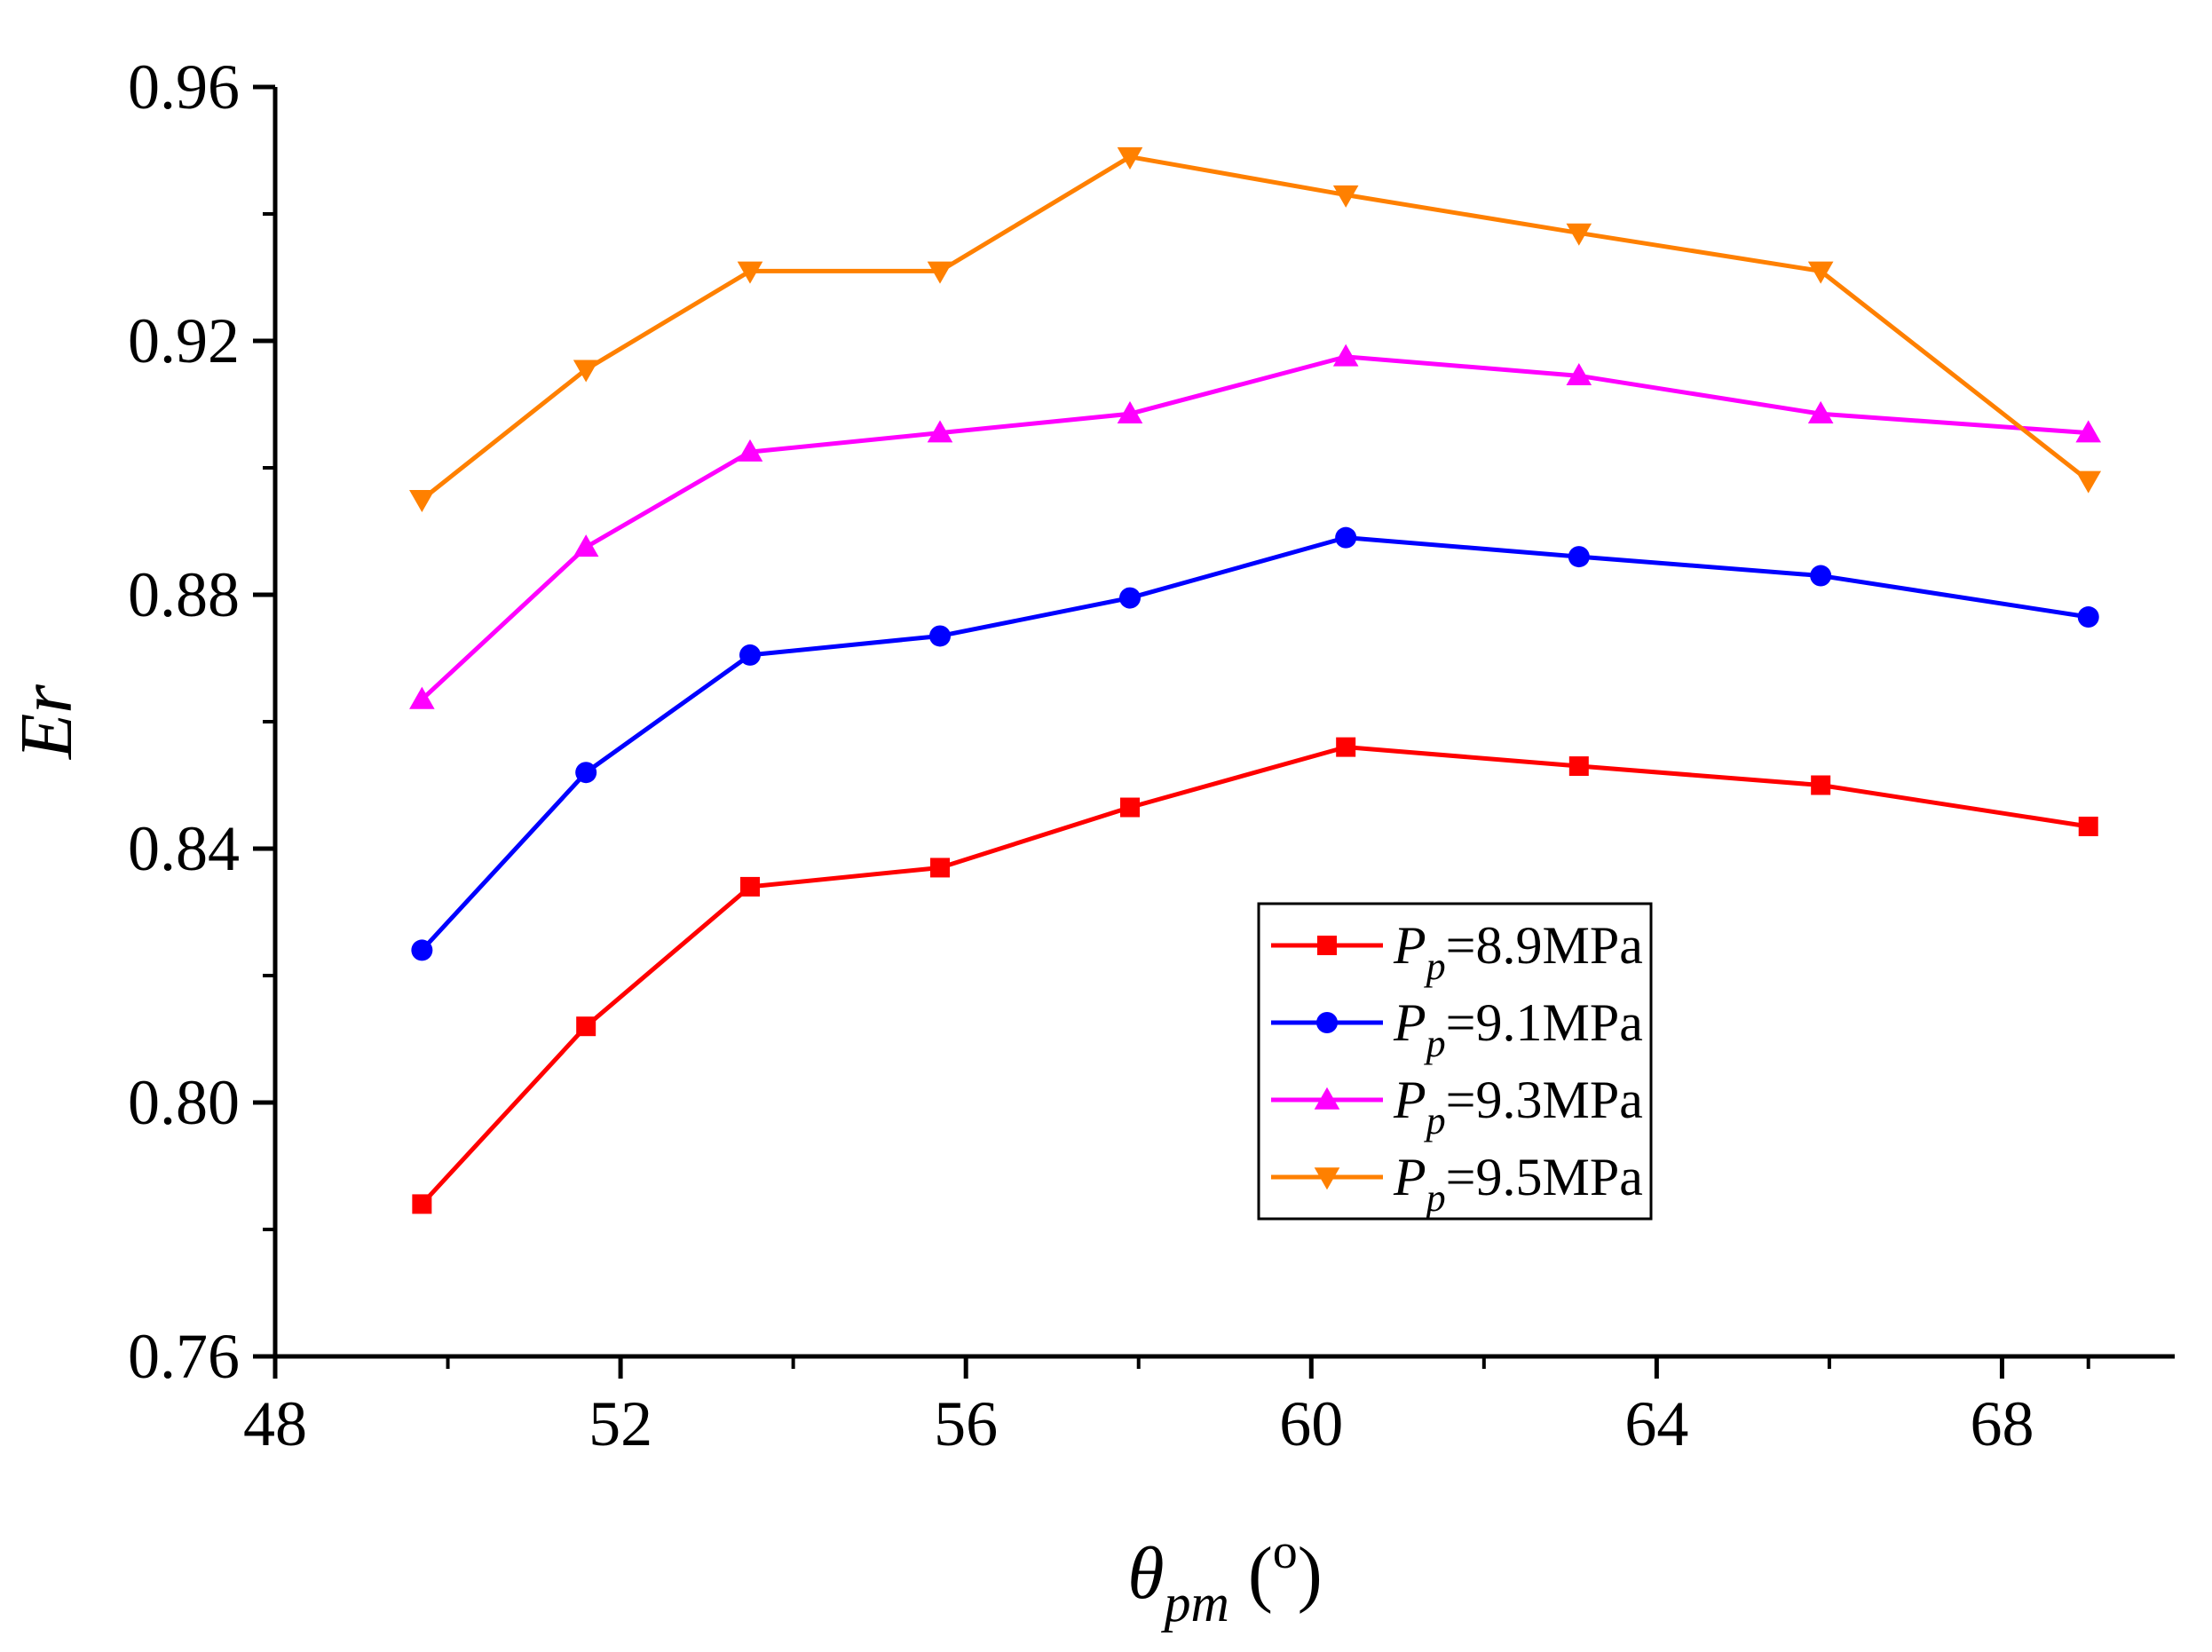  Describe the element at coordinates (184, 1356) in the screenshot. I see `y-tick-label: 0.76` at that location.